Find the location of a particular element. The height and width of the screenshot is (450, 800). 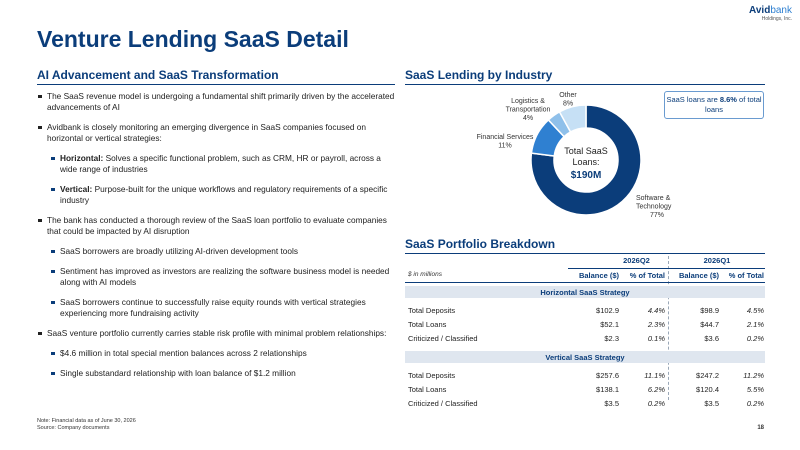

callout-text-post: of total loans is located at coordinates (733, 104).